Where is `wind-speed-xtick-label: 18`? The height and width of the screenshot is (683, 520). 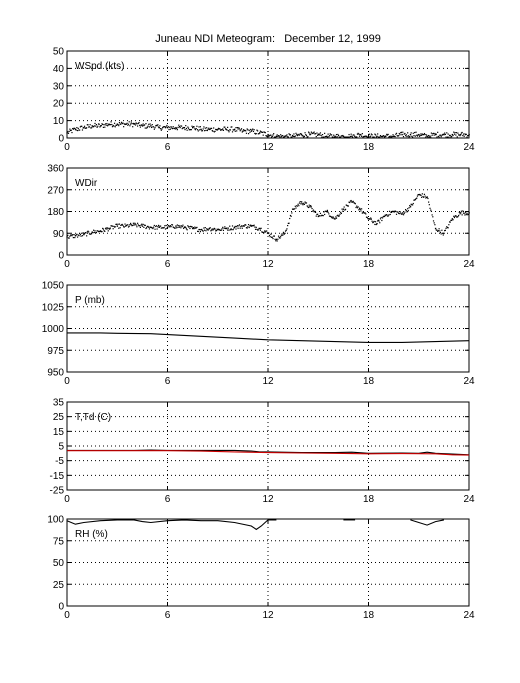 wind-speed-xtick-label: 18 is located at coordinates (369, 147).